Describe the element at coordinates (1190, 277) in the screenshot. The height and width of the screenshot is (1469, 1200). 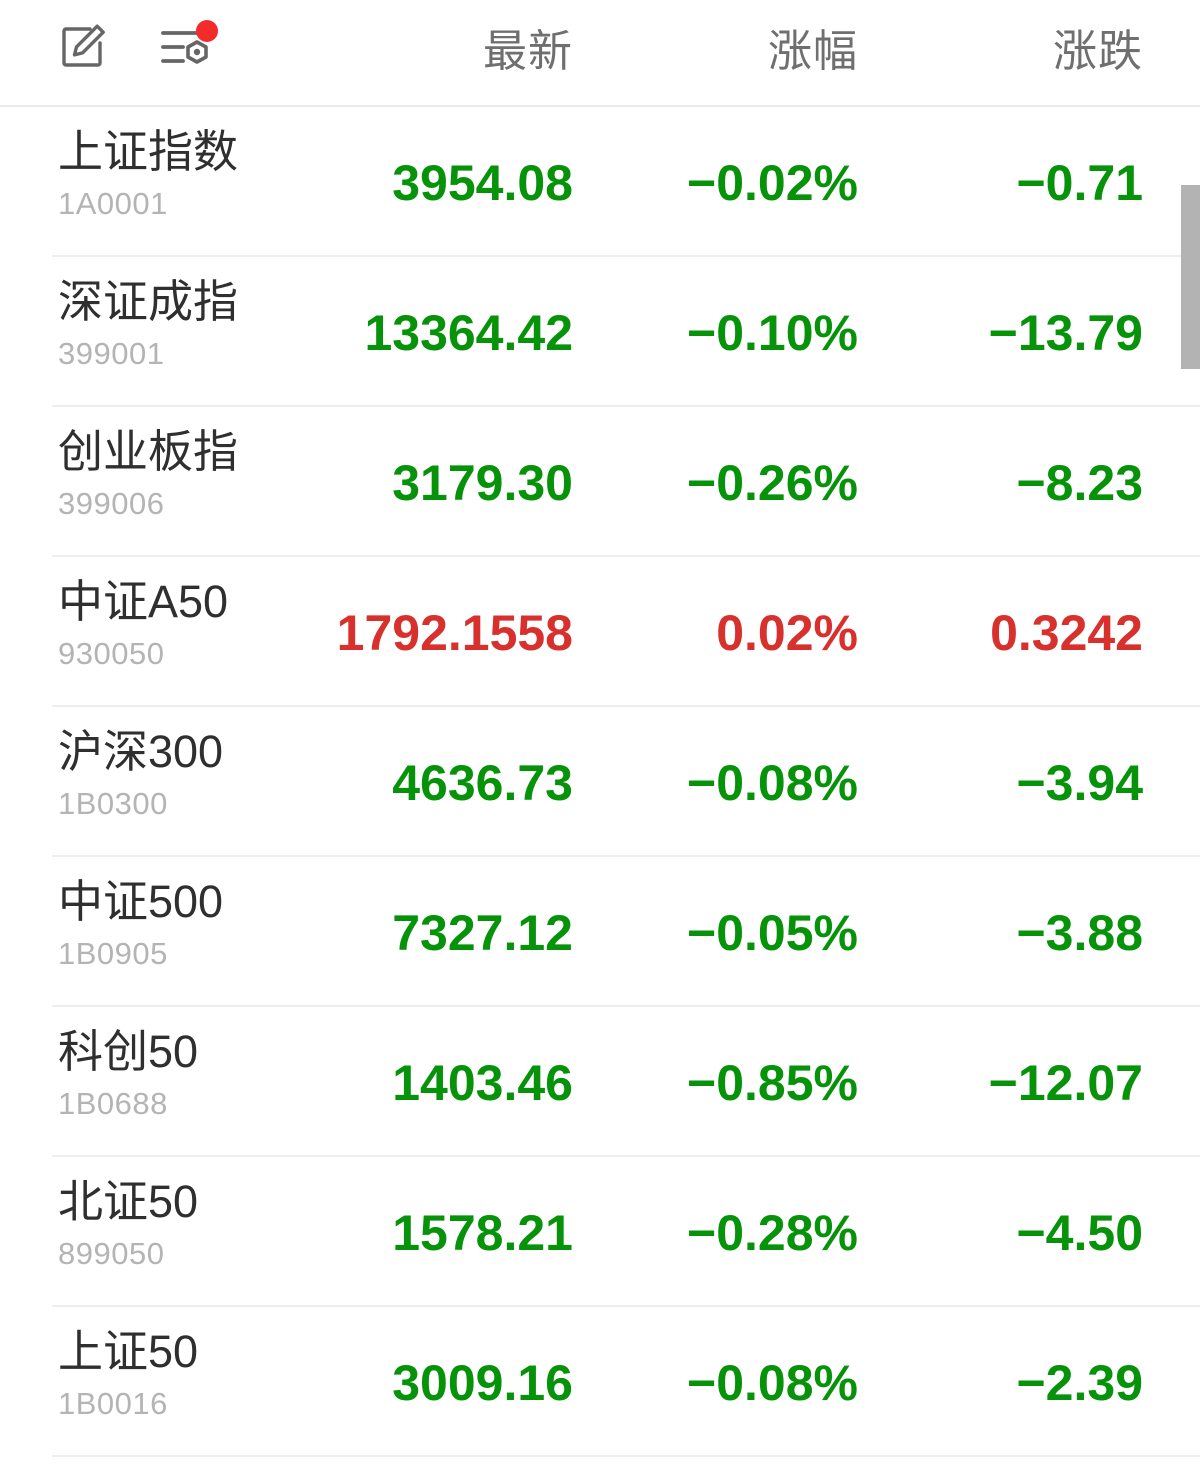
I see `scrollbar-thumb` at that location.